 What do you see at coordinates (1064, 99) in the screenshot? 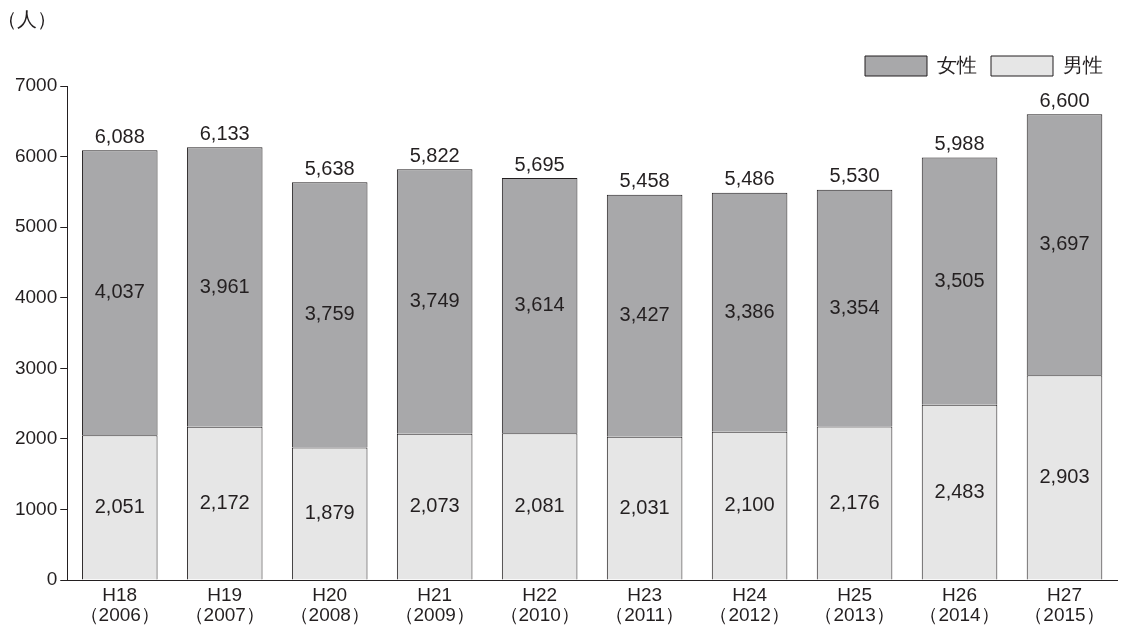
I see `total-label: 6,600` at bounding box center [1064, 99].